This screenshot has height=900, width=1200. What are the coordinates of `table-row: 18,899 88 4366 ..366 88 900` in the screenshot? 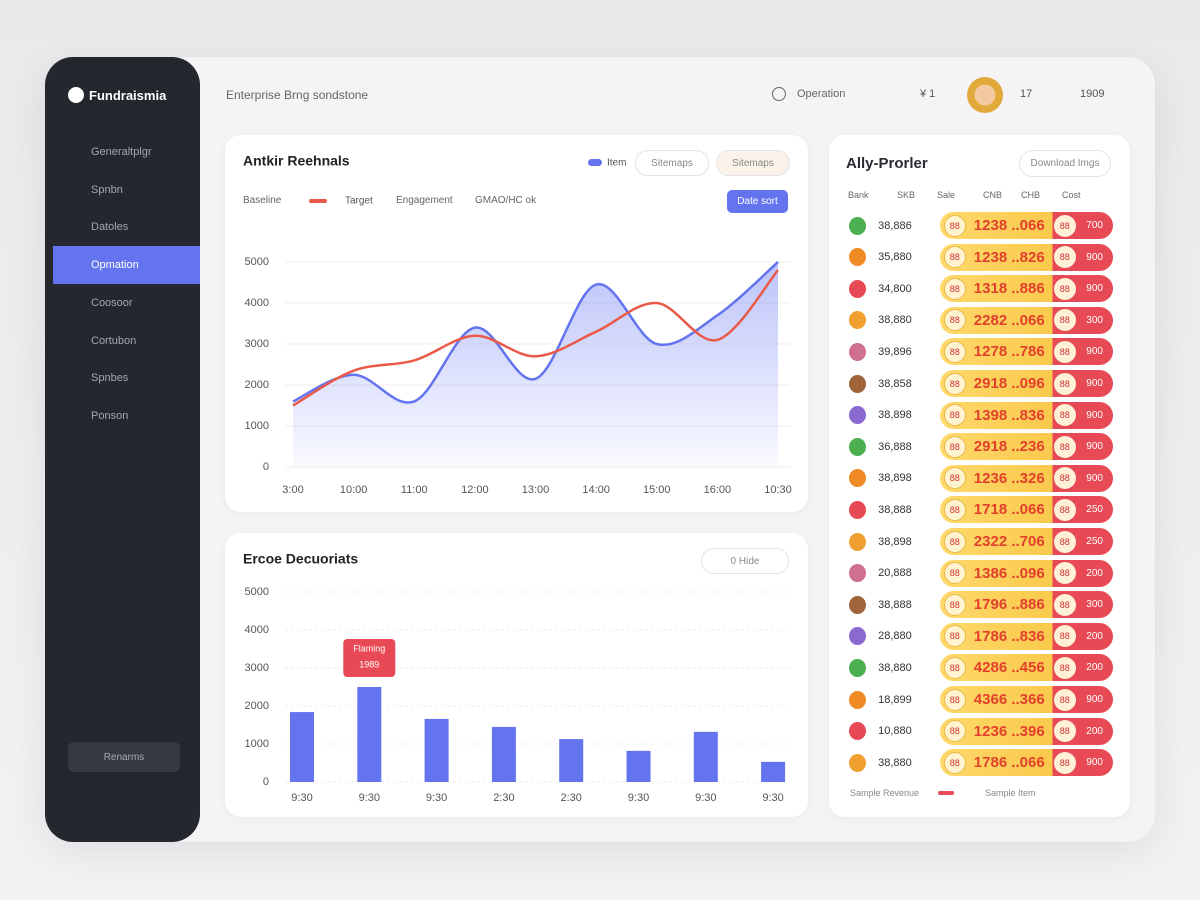 It's located at (979, 699).